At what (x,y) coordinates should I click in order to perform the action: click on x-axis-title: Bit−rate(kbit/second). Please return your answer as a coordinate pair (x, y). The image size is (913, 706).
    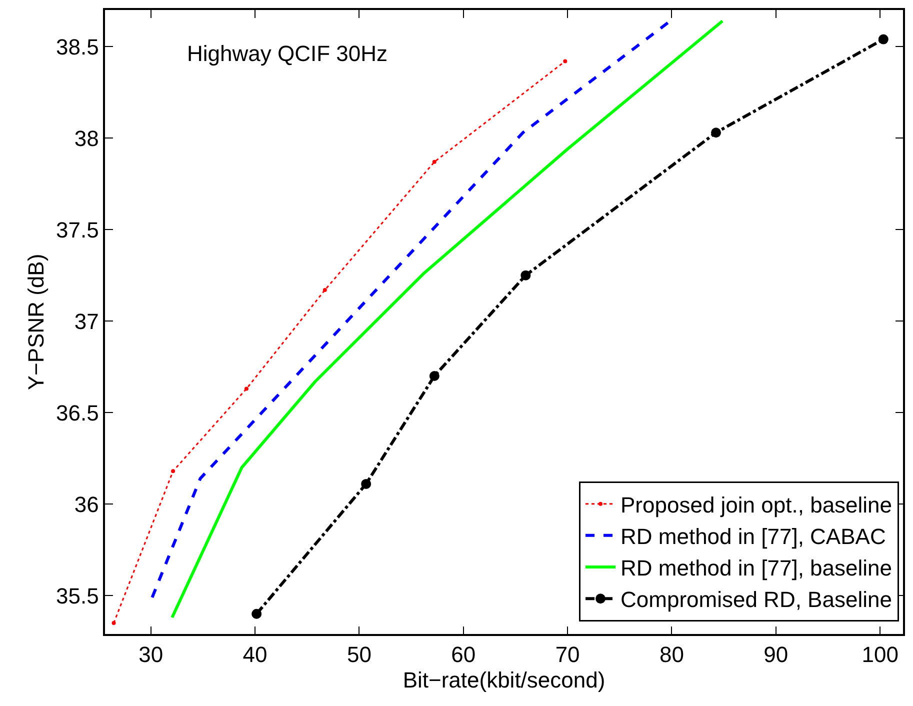
    Looking at the image, I should click on (504, 680).